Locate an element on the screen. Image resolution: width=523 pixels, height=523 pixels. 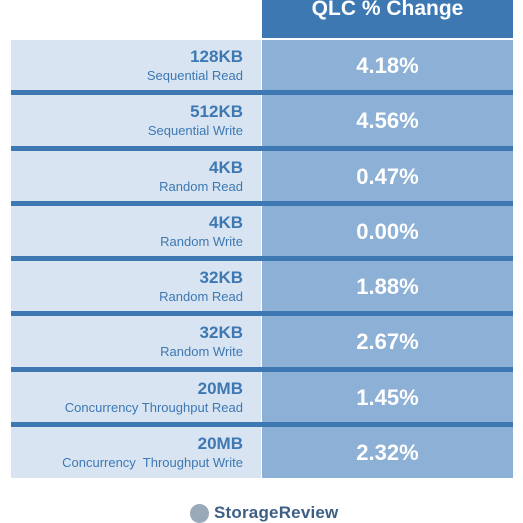
table-row: 20MB Concurrency Throughput Write 2.32% is located at coordinates (262, 452).